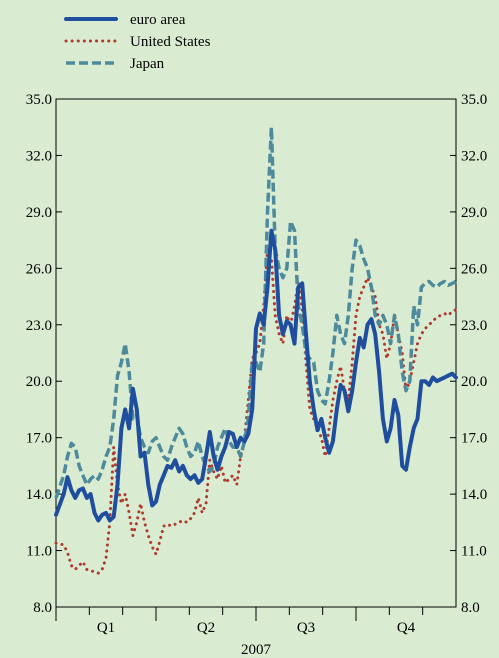 This screenshot has height=658, width=499. I want to click on y-tick-label-left: 8.0, so click(42, 608).